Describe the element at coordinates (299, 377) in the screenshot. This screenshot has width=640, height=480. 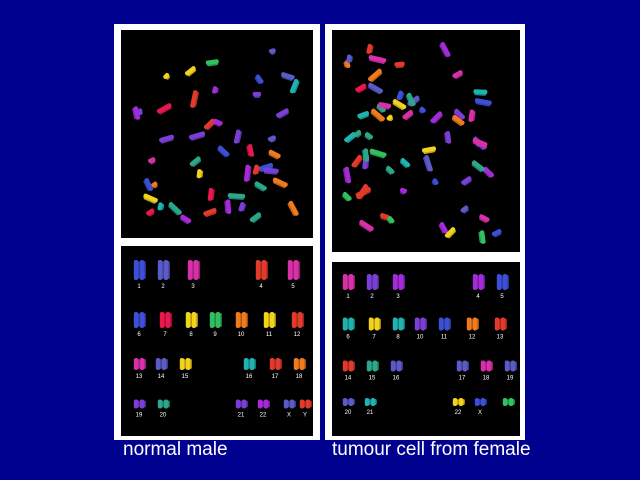
I see `chromosome-number-label: 18` at that location.